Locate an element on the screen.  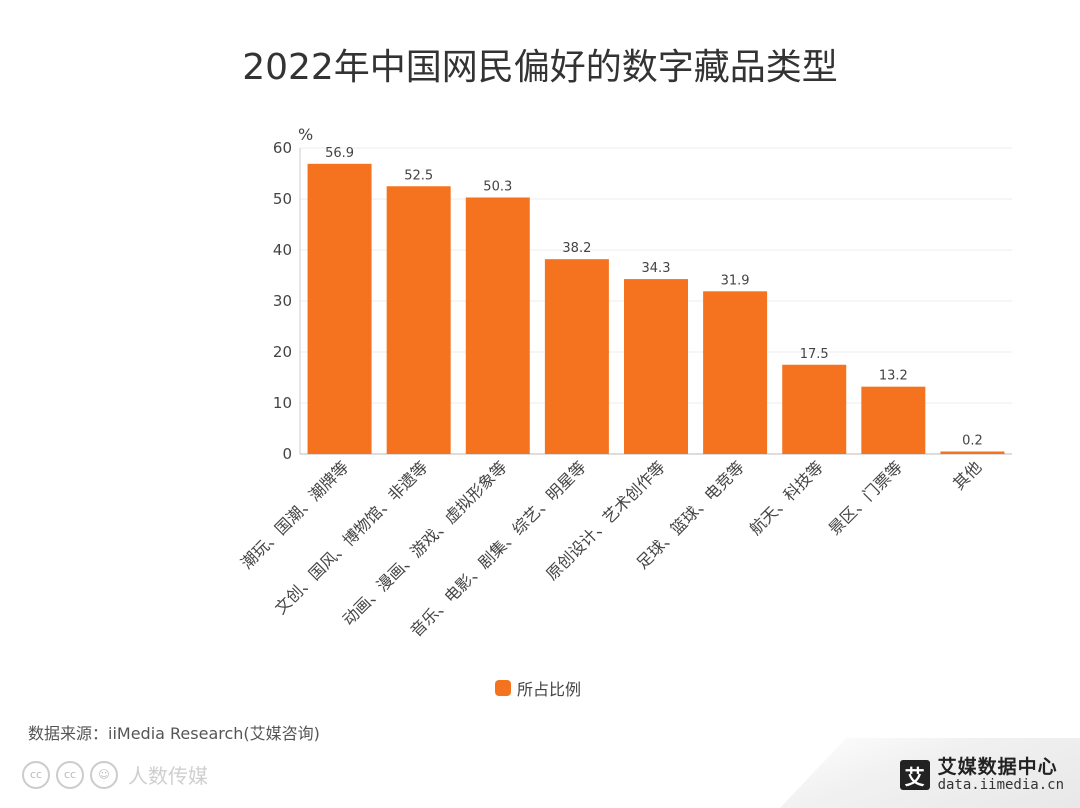
legend-swatch is located at coordinates (503, 688).